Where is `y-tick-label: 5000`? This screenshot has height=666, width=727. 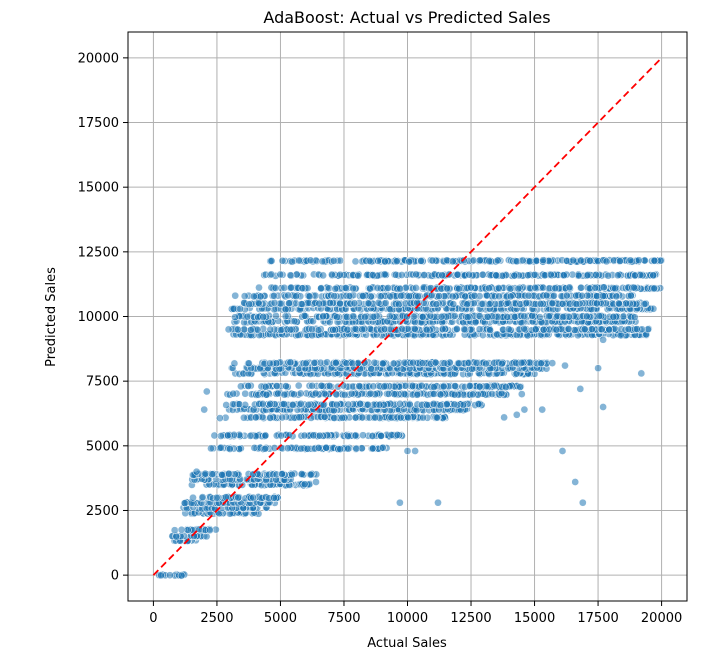
y-tick-label: 5000 is located at coordinates (102, 446).